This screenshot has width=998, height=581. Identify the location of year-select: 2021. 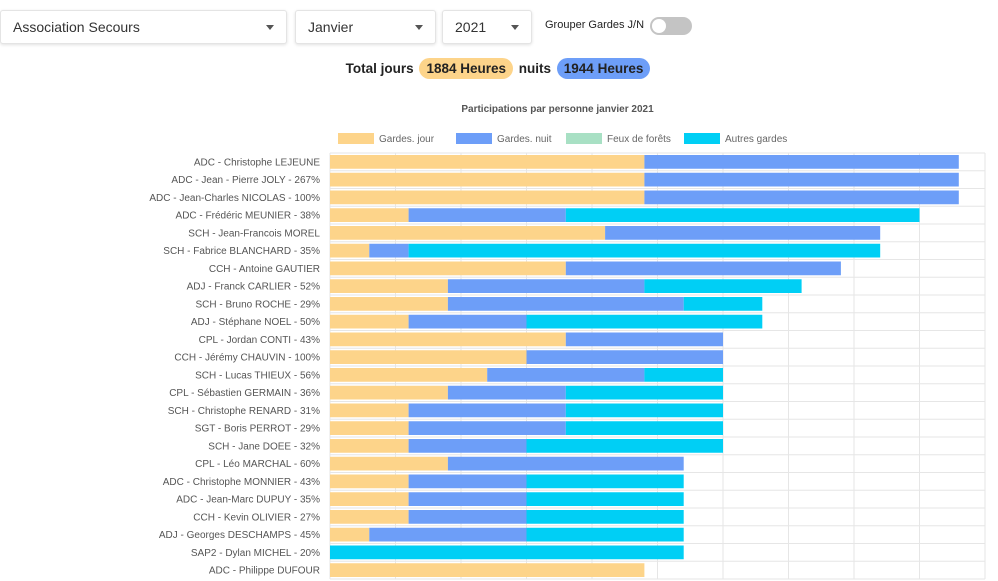
(487, 27).